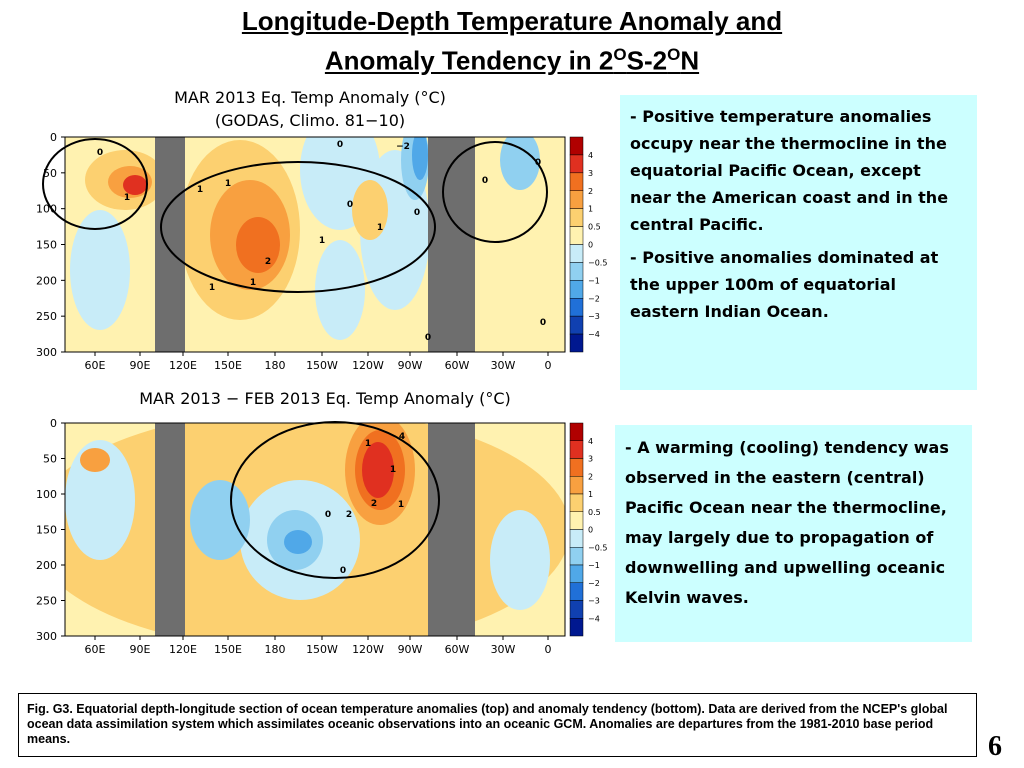 This screenshot has height=768, width=1024. I want to click on slide-title: Anomaly Tendency in 2OS-2ON, so click(512, 58).